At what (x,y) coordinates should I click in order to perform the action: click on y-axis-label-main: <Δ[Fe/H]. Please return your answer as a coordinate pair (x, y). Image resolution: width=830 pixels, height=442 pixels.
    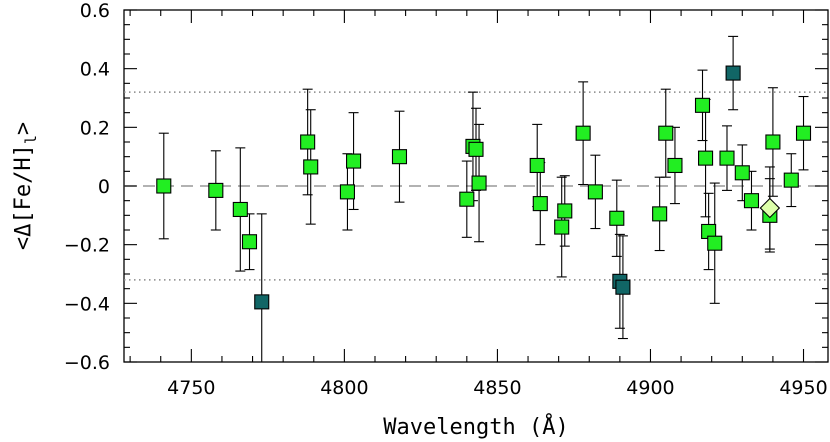
    Looking at the image, I should click on (23, 197).